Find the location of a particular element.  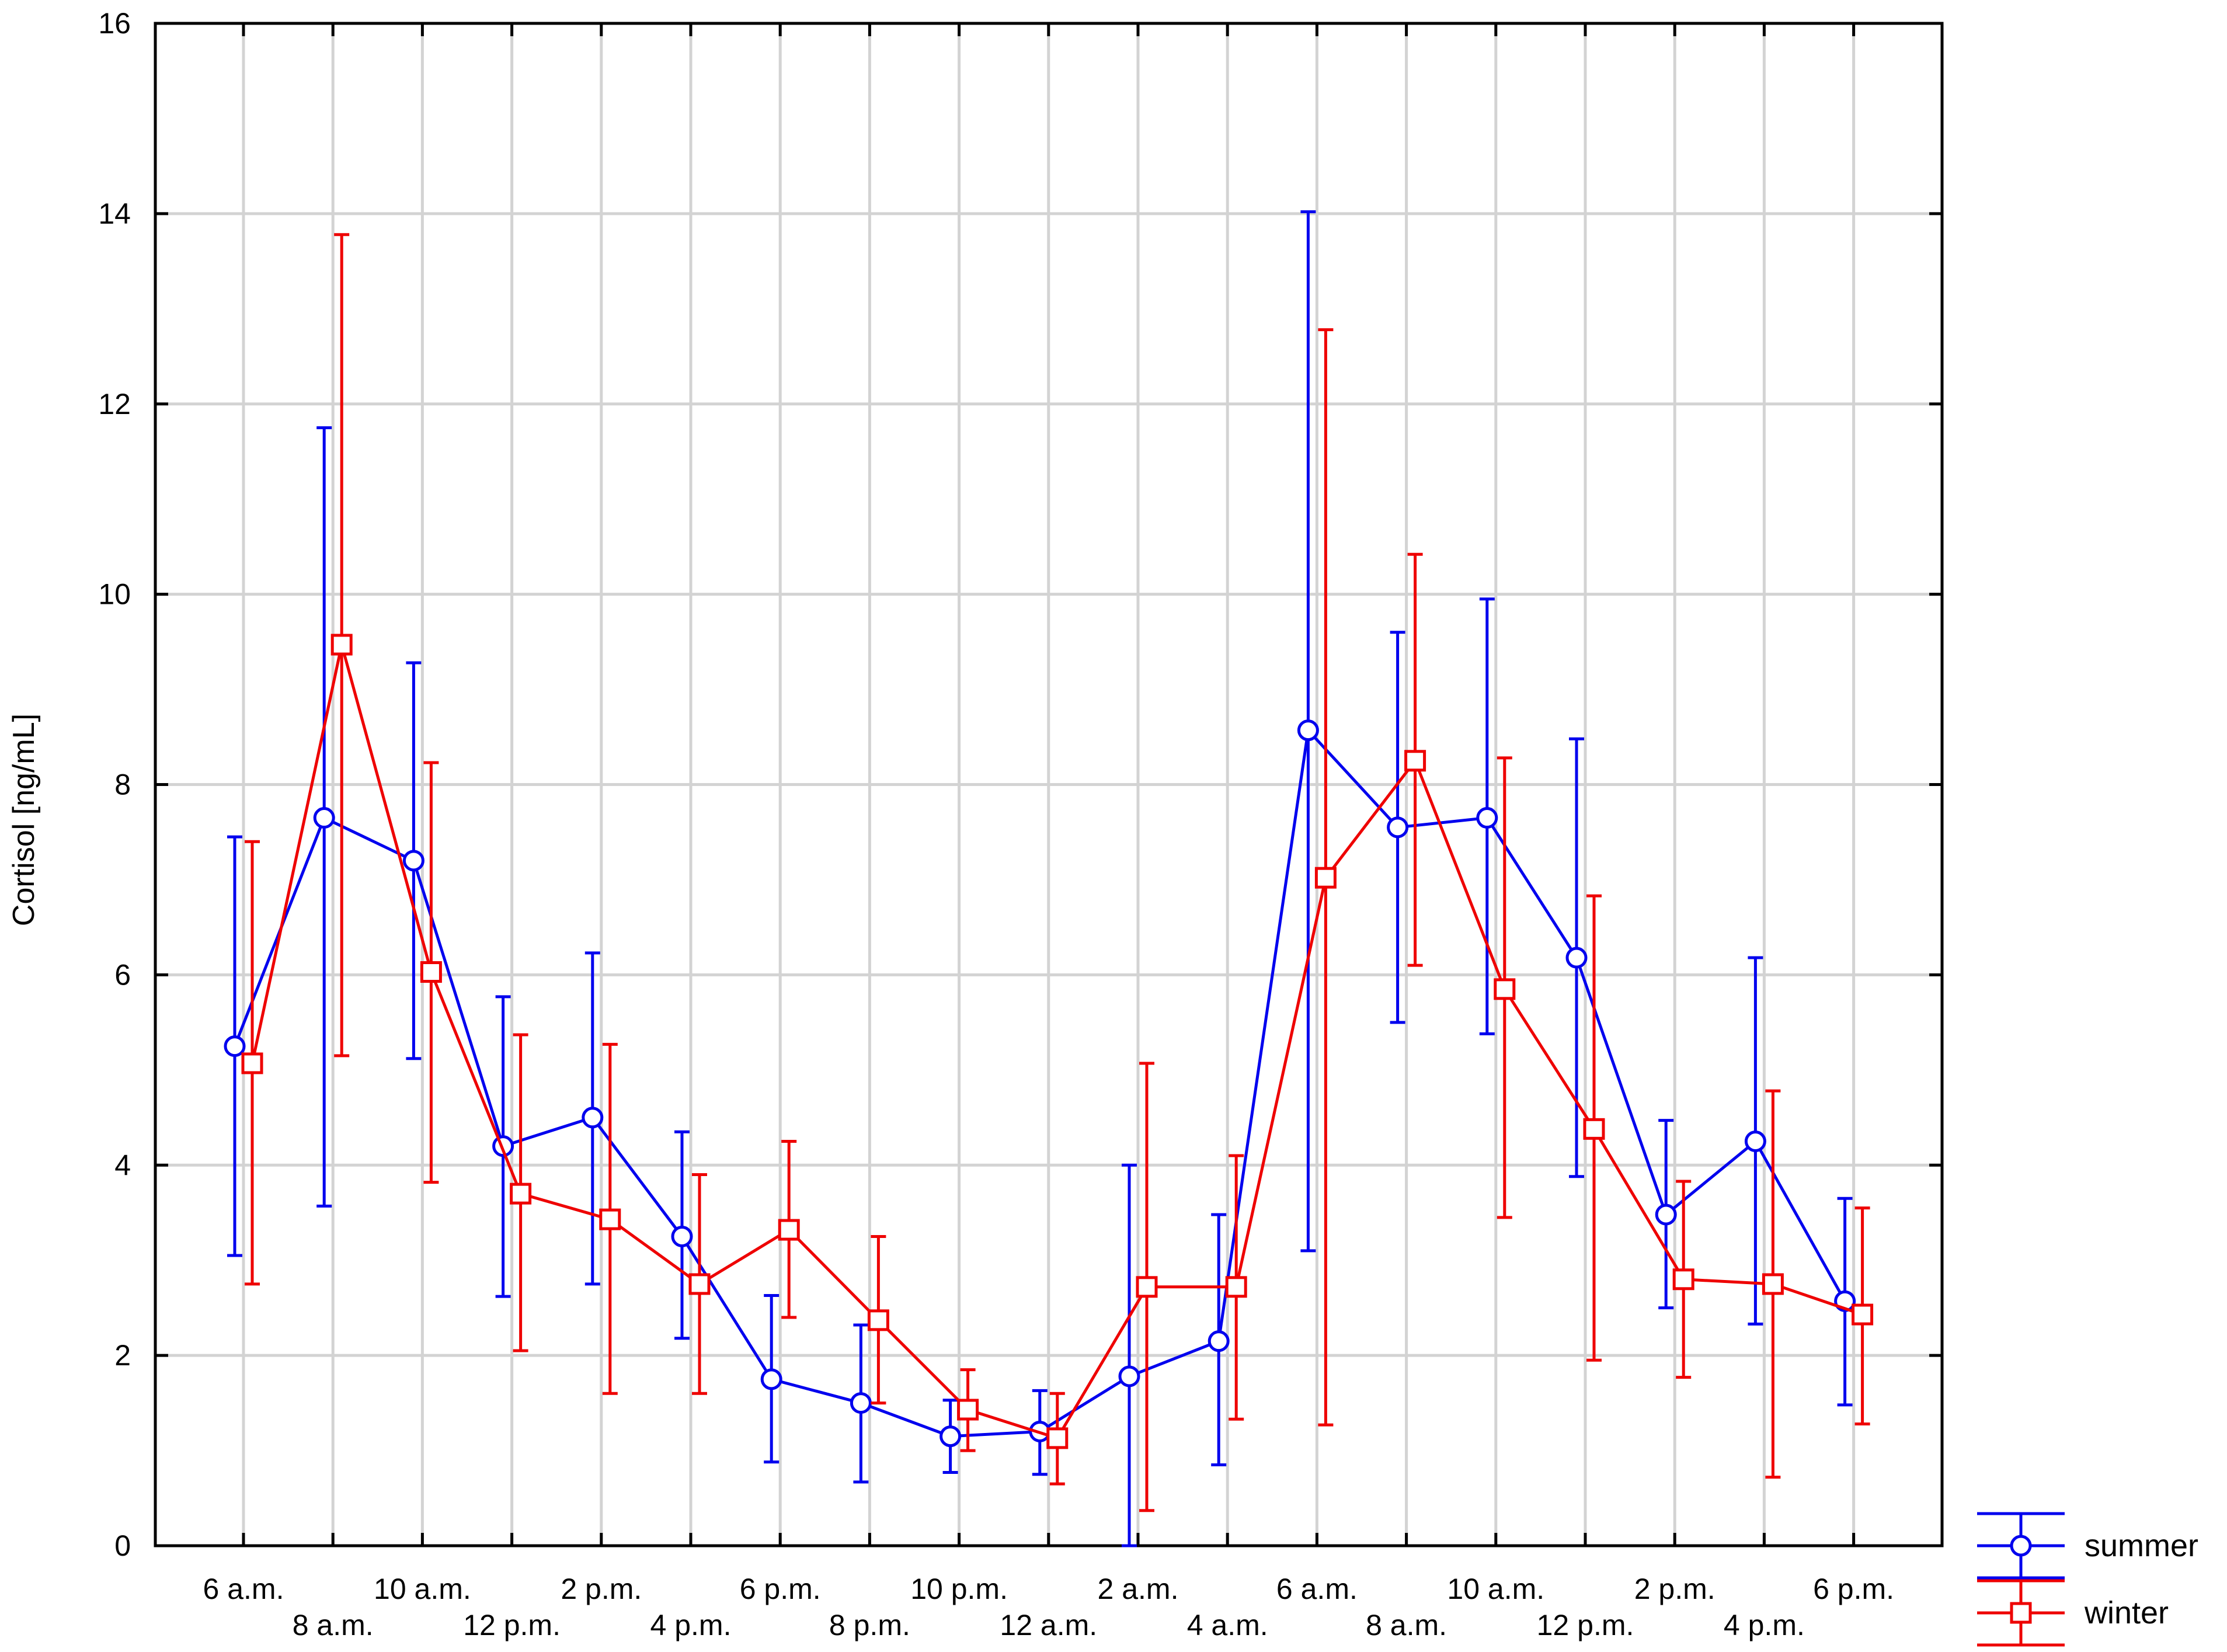

y-tick-label: 0 is located at coordinates (122, 1545).